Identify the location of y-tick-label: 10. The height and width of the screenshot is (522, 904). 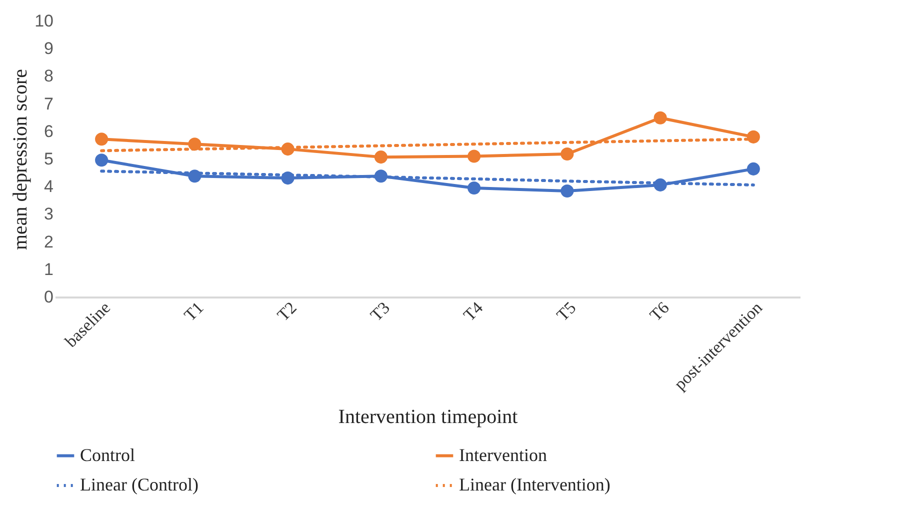
(44, 21).